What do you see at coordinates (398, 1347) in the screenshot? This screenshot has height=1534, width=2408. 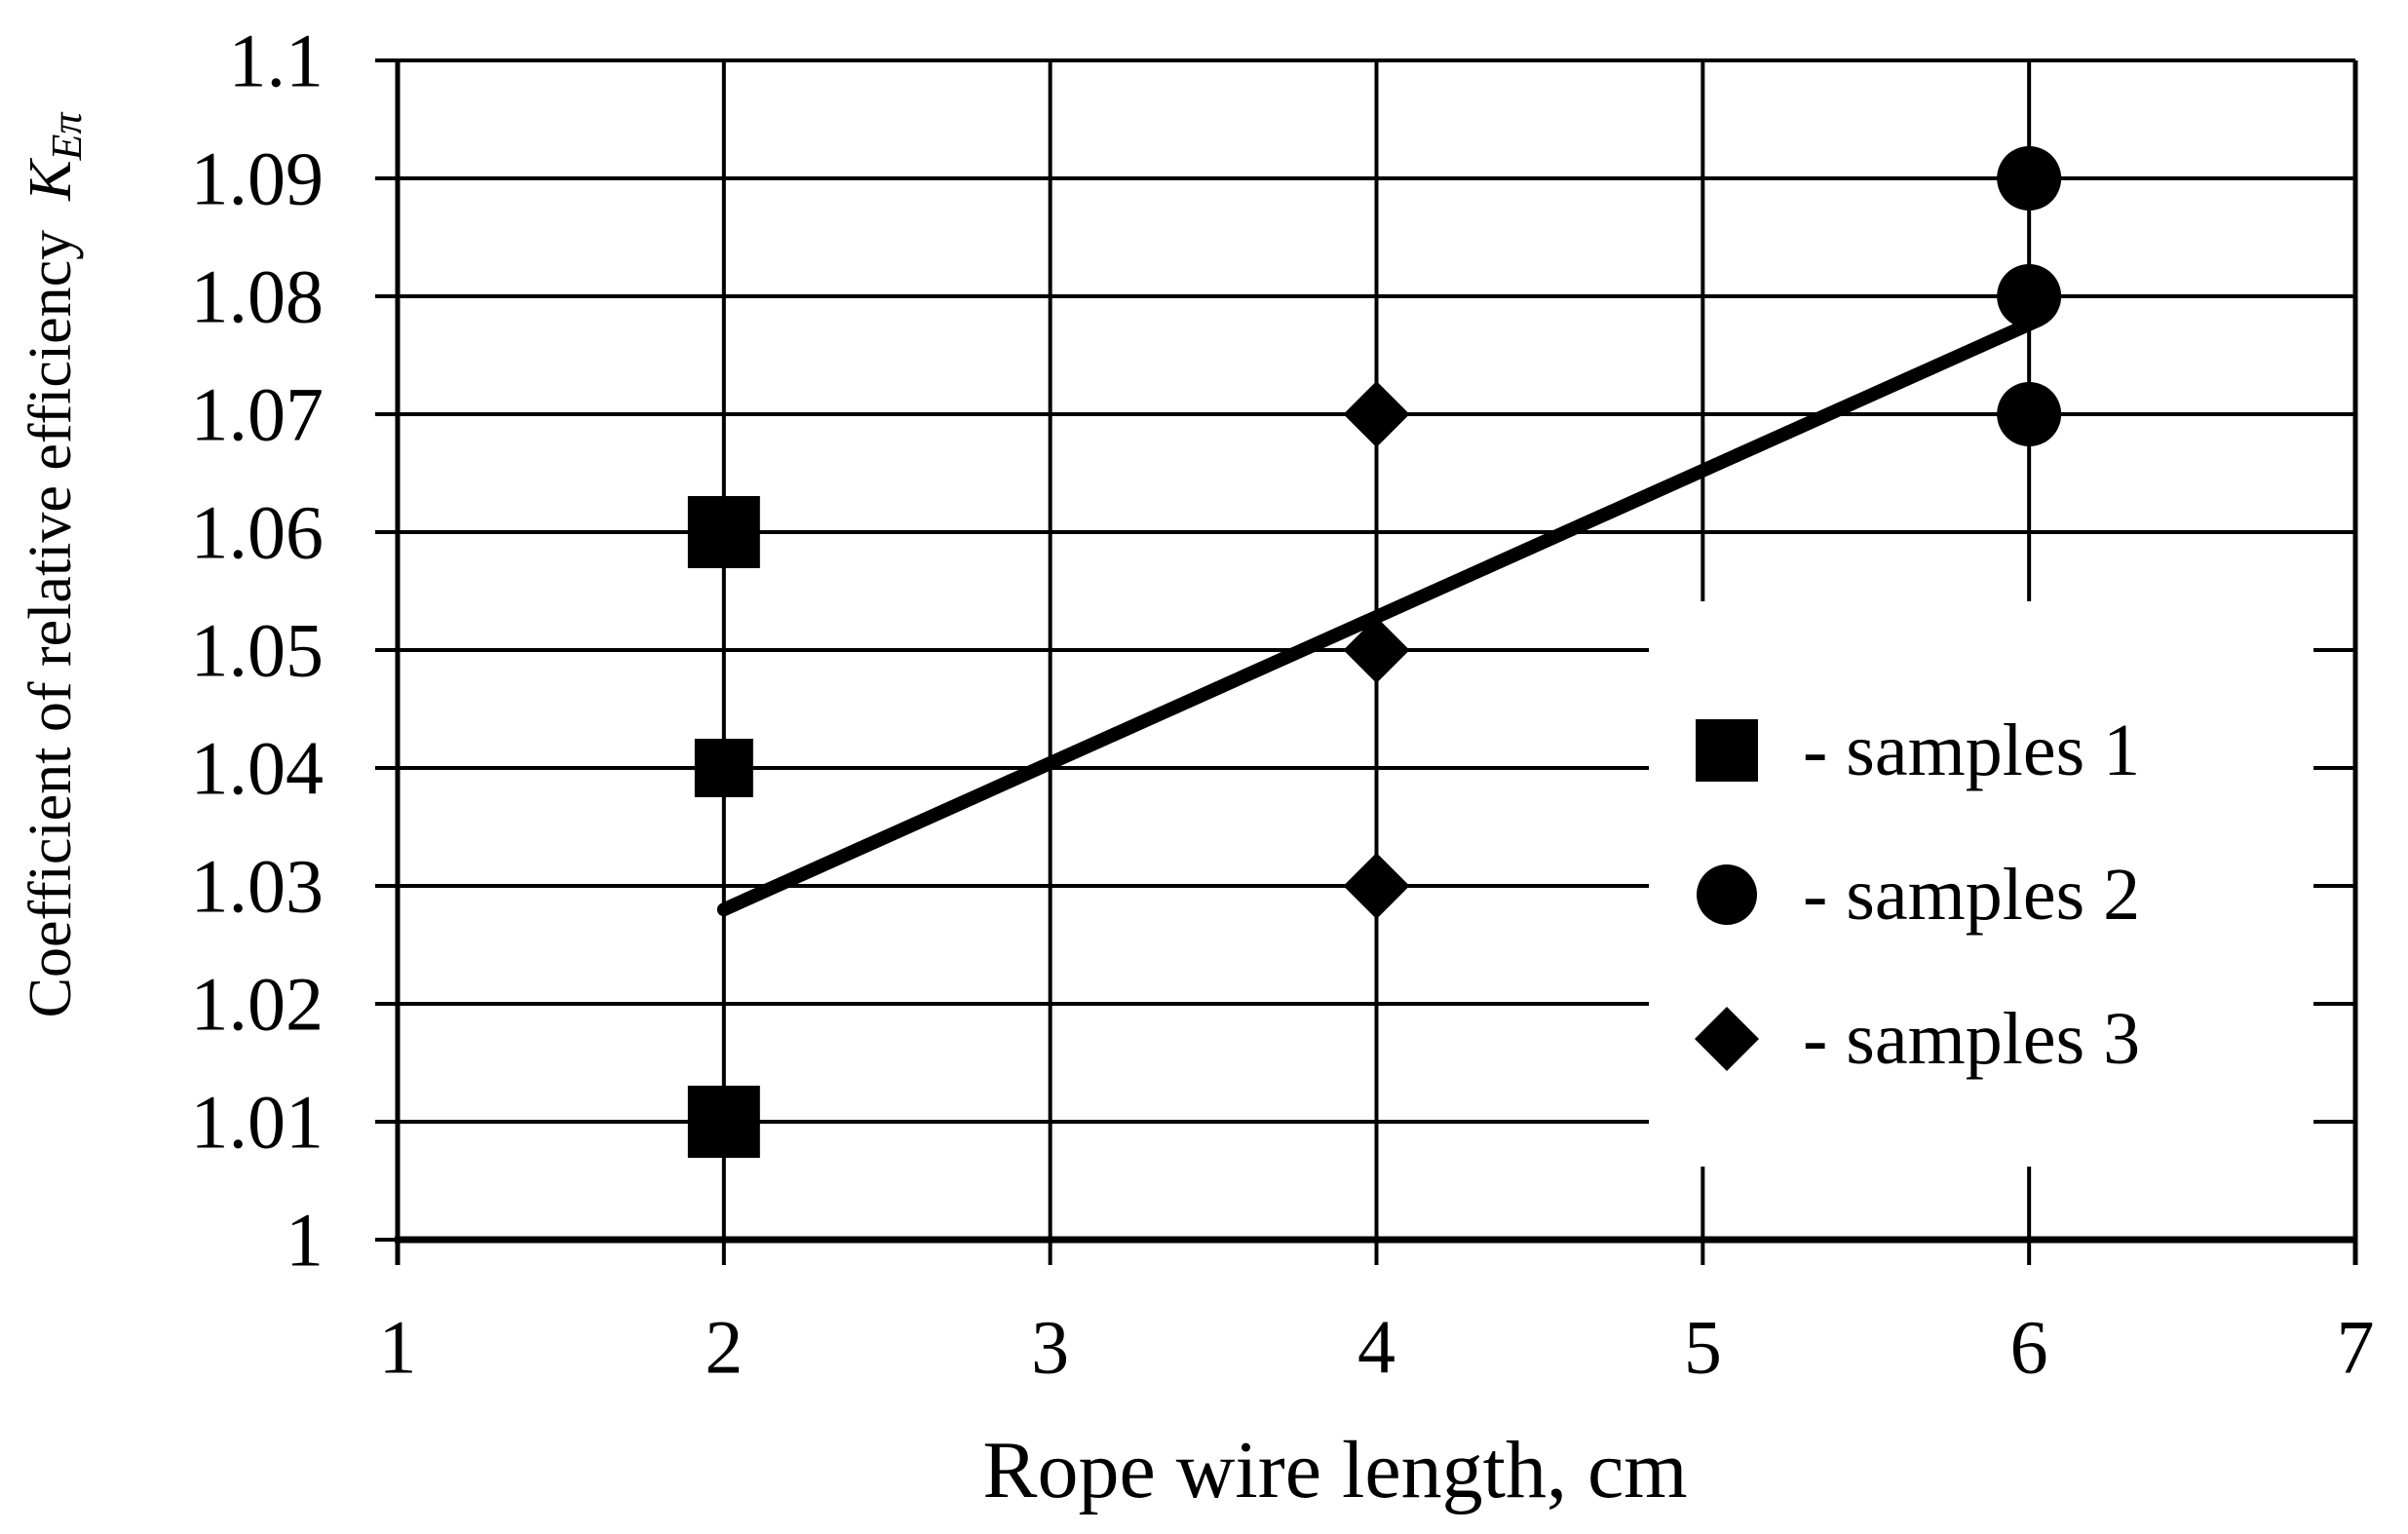 I see `x-tick-label: 1` at bounding box center [398, 1347].